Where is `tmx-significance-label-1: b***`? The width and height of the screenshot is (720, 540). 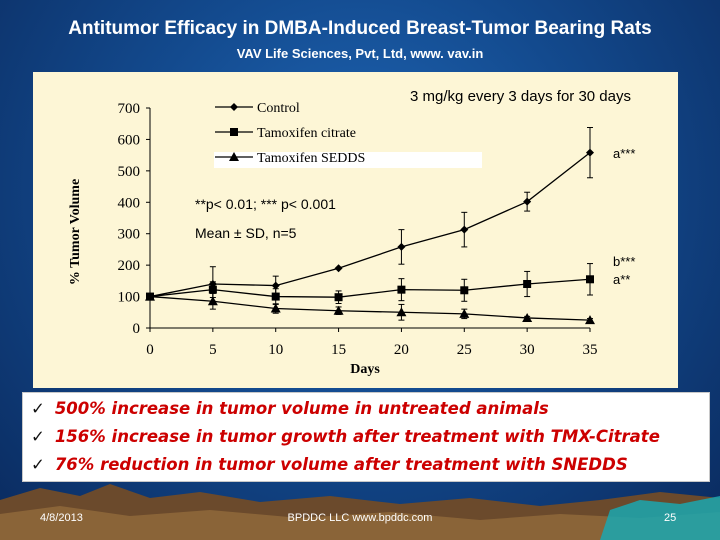
tmx-significance-label-1: b*** is located at coordinates (624, 261).